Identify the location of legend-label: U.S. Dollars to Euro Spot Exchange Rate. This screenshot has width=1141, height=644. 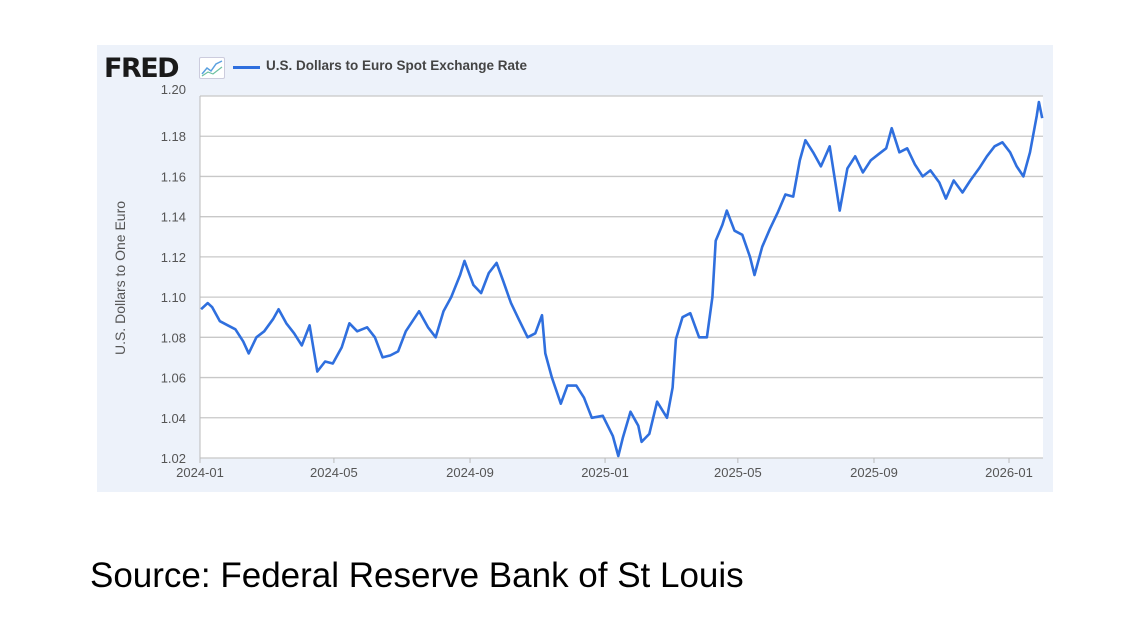
(397, 65).